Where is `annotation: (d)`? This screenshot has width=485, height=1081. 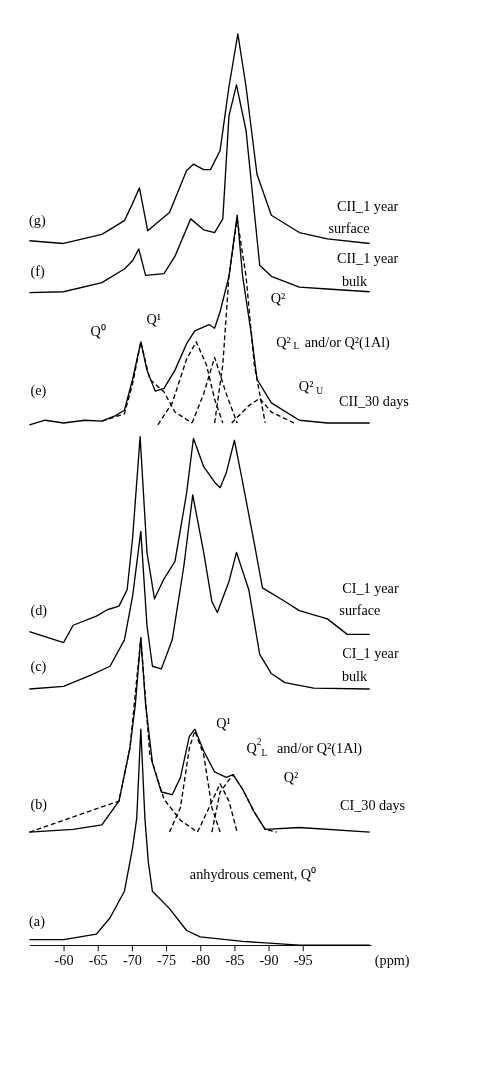
annotation: (d) is located at coordinates (39, 610).